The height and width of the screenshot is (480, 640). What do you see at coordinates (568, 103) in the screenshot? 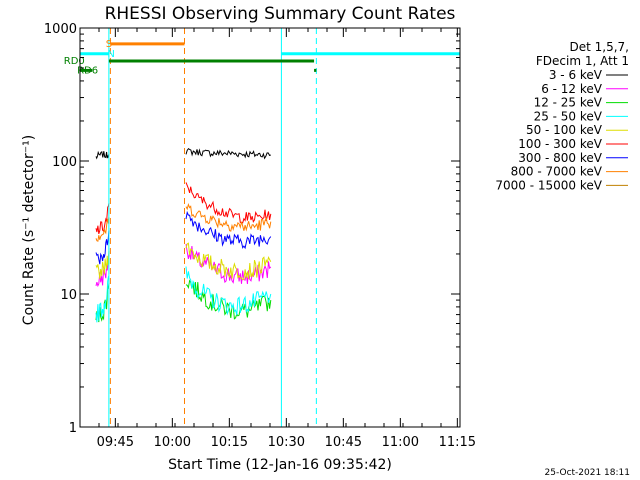
I see `legend-label-12-25-kev: 12 - 25 keV` at bounding box center [568, 103].